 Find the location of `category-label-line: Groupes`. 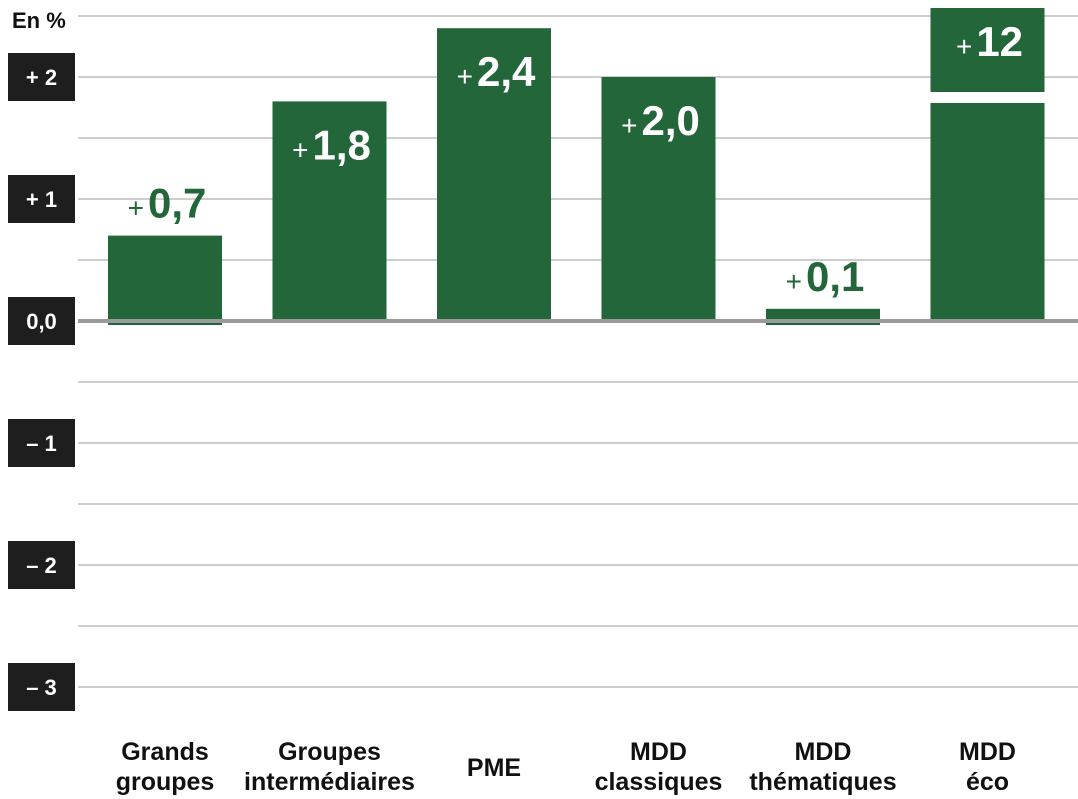

category-label-line: Groupes is located at coordinates (329, 752).